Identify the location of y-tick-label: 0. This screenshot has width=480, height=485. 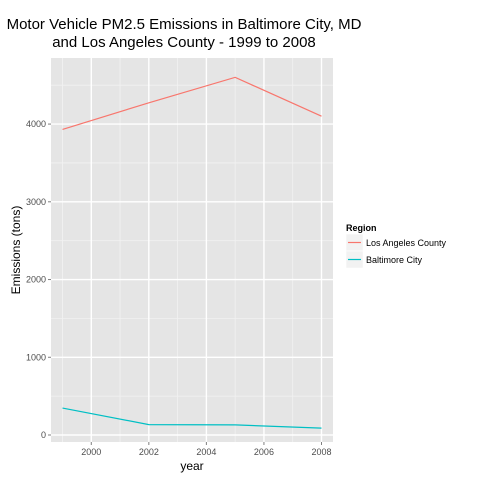
(43, 435).